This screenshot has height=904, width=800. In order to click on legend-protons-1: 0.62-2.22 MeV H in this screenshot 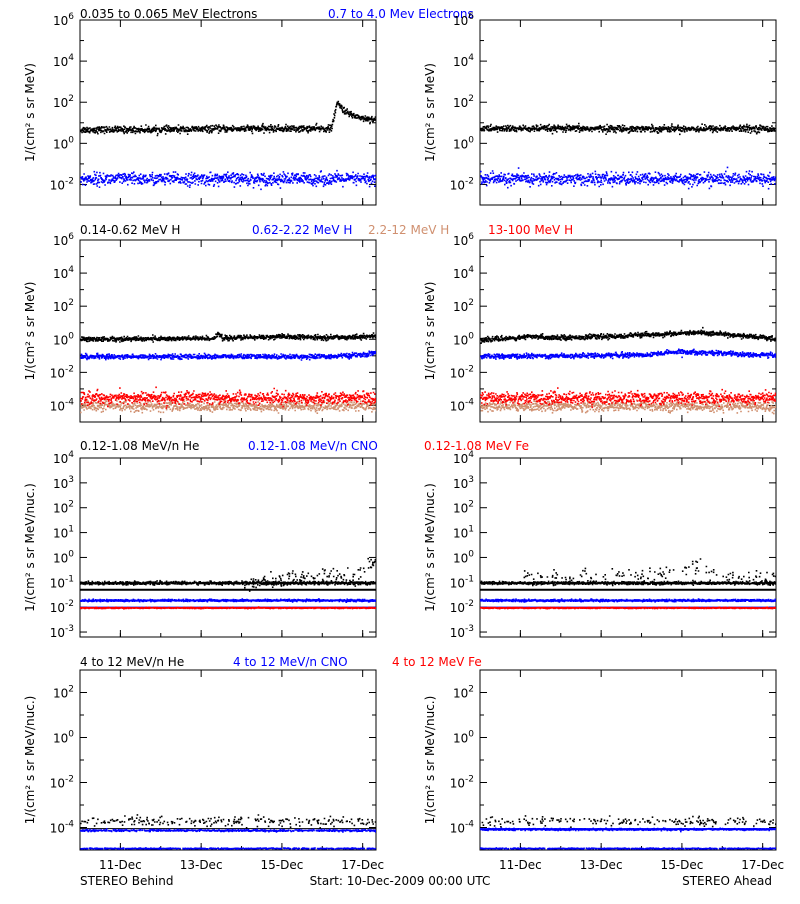, I will do `click(302, 230)`.